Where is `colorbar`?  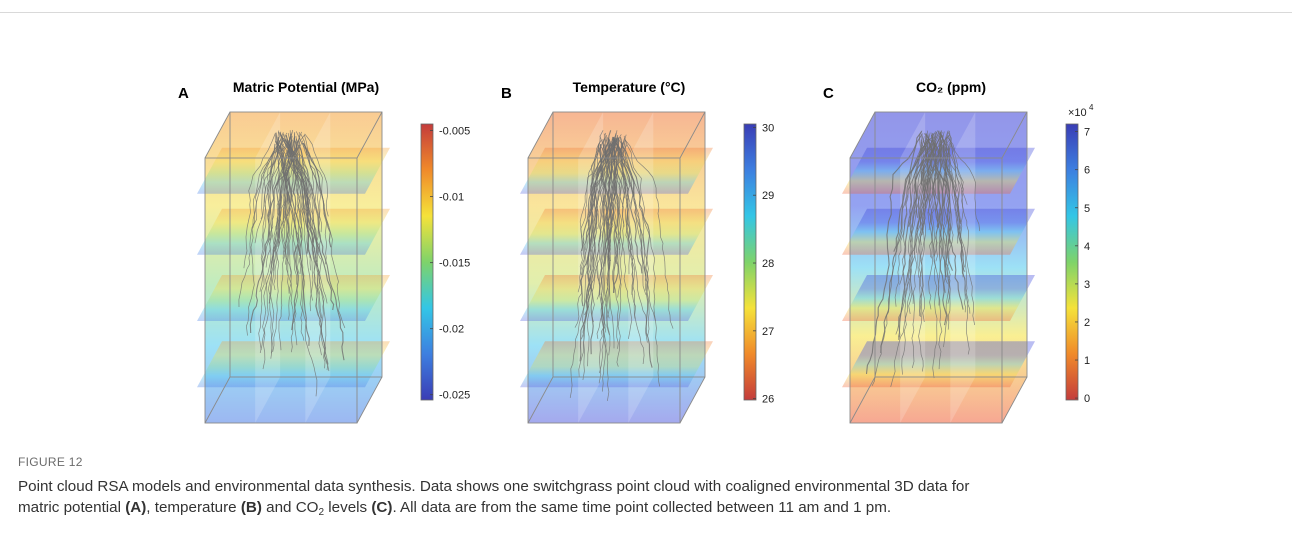 colorbar is located at coordinates (427, 262).